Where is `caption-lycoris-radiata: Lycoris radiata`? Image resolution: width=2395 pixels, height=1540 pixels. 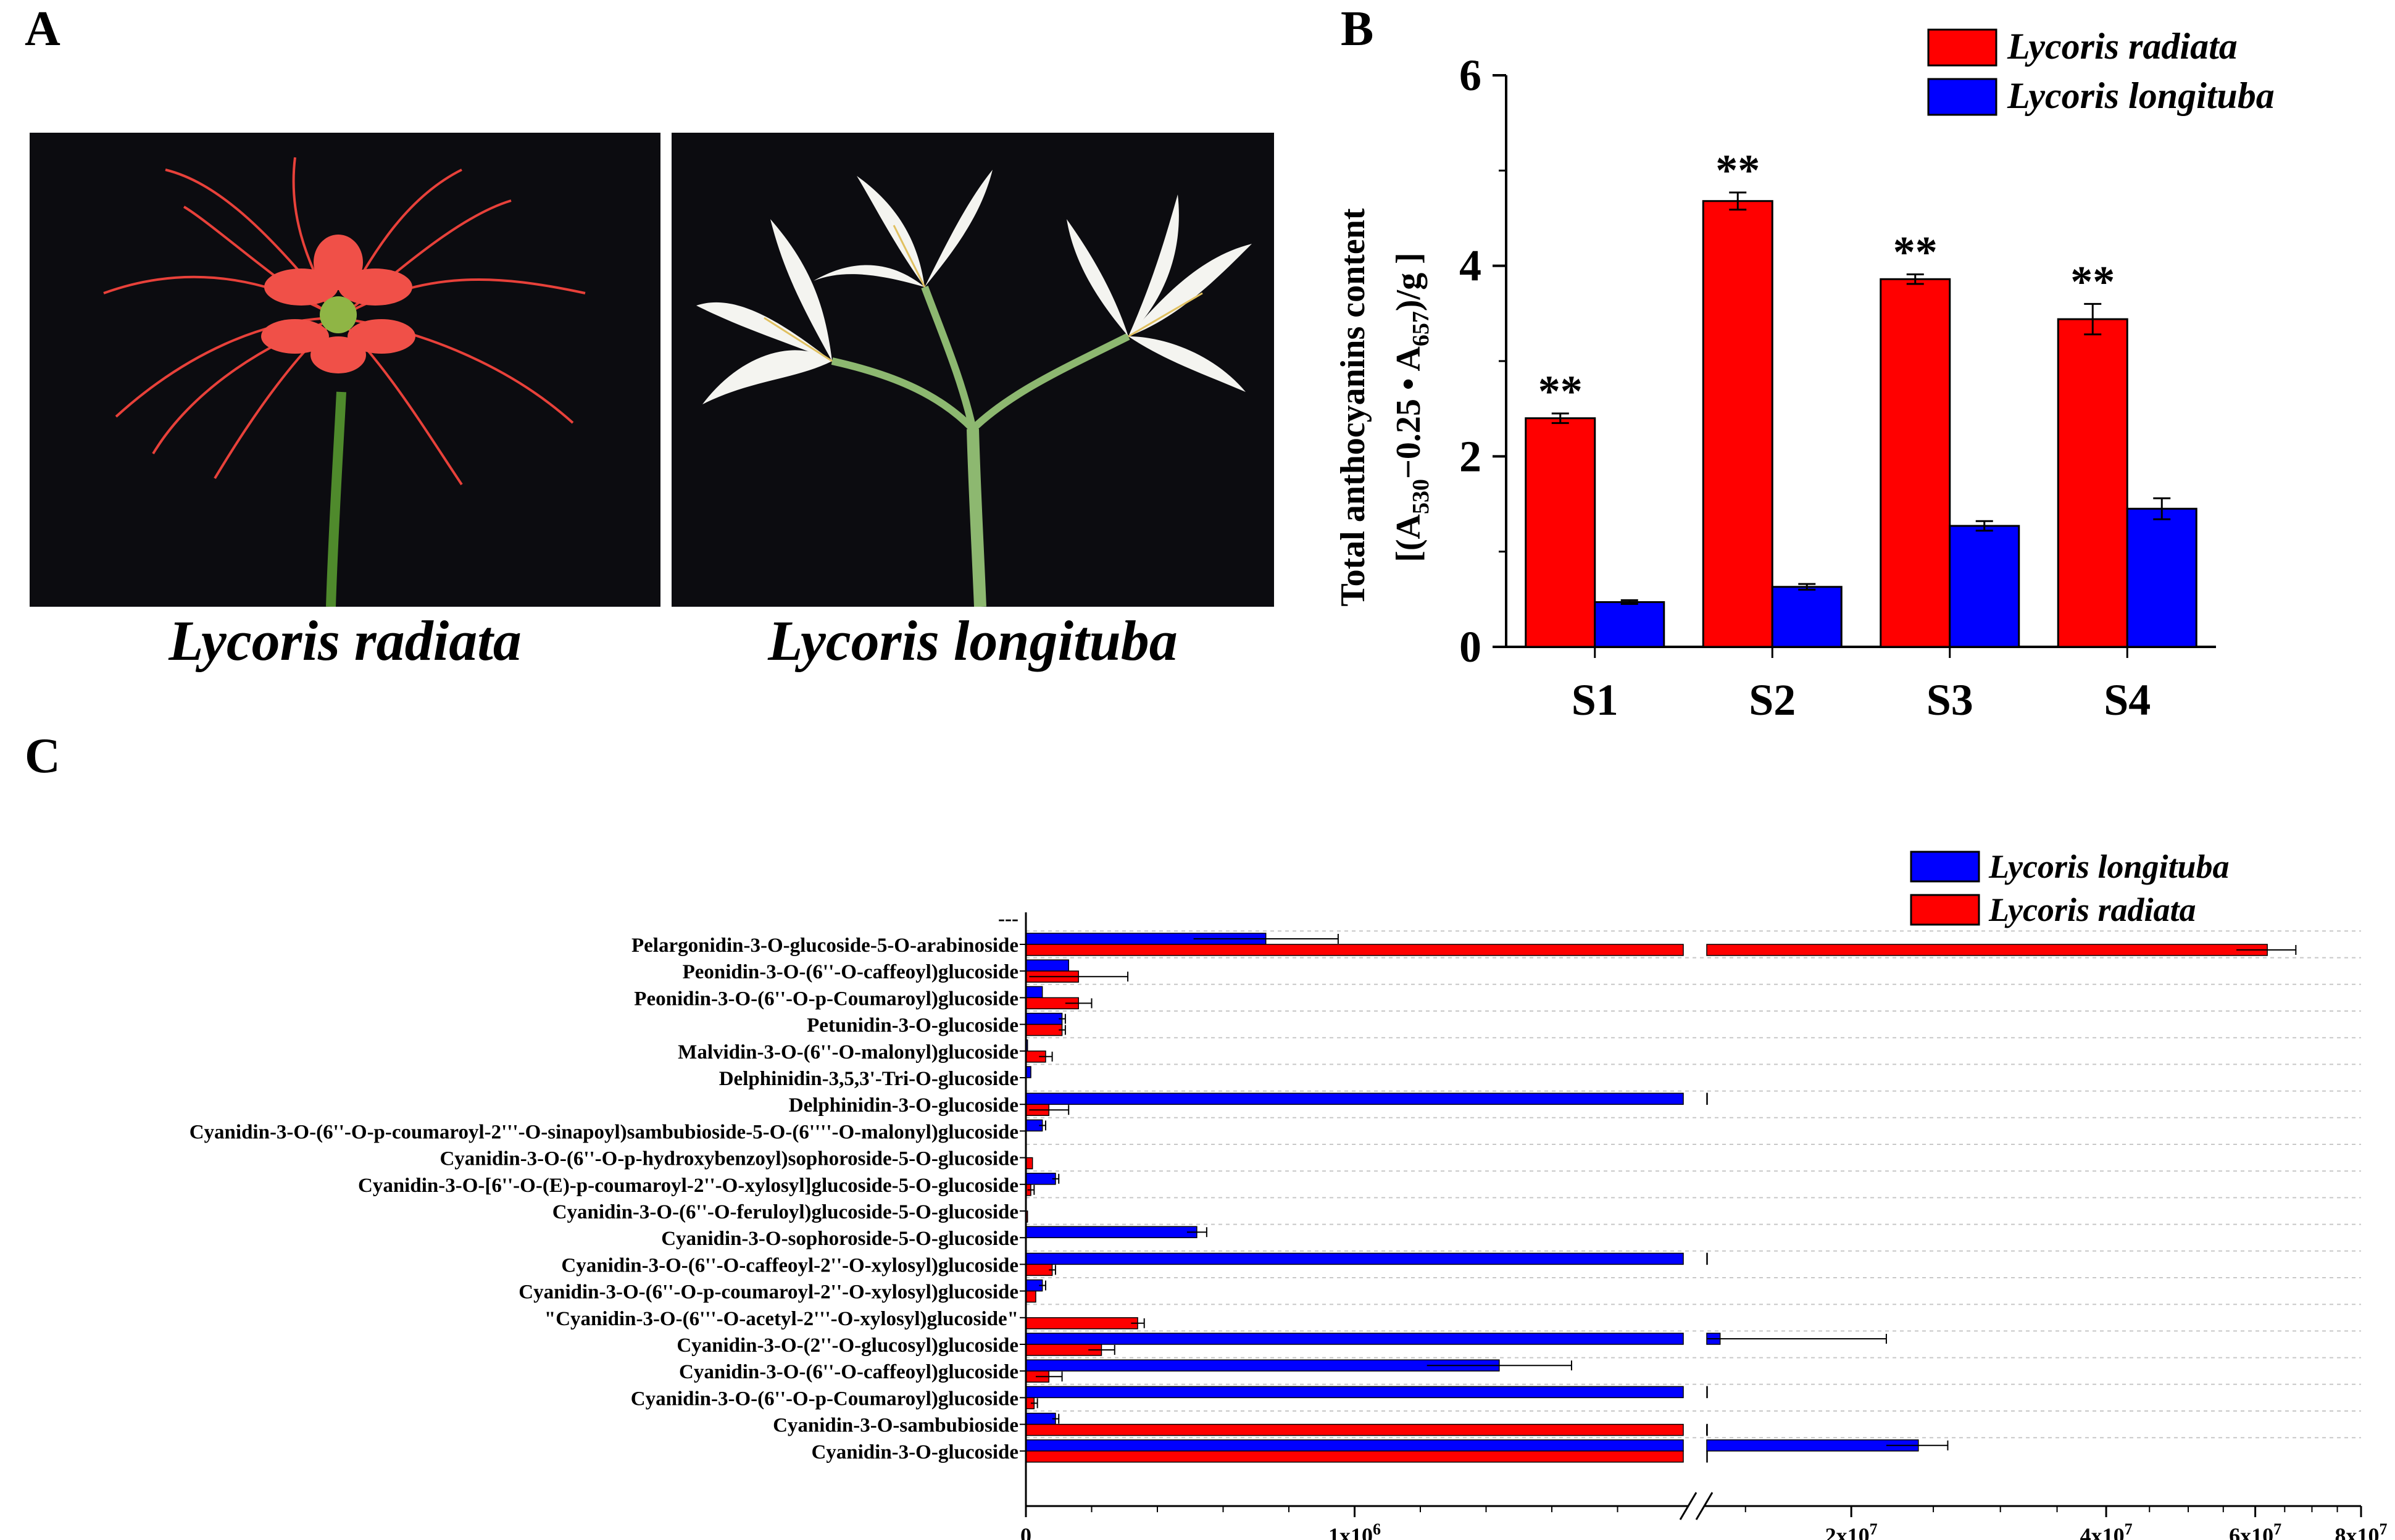
caption-lycoris-radiata: Lycoris radiata is located at coordinates (345, 640).